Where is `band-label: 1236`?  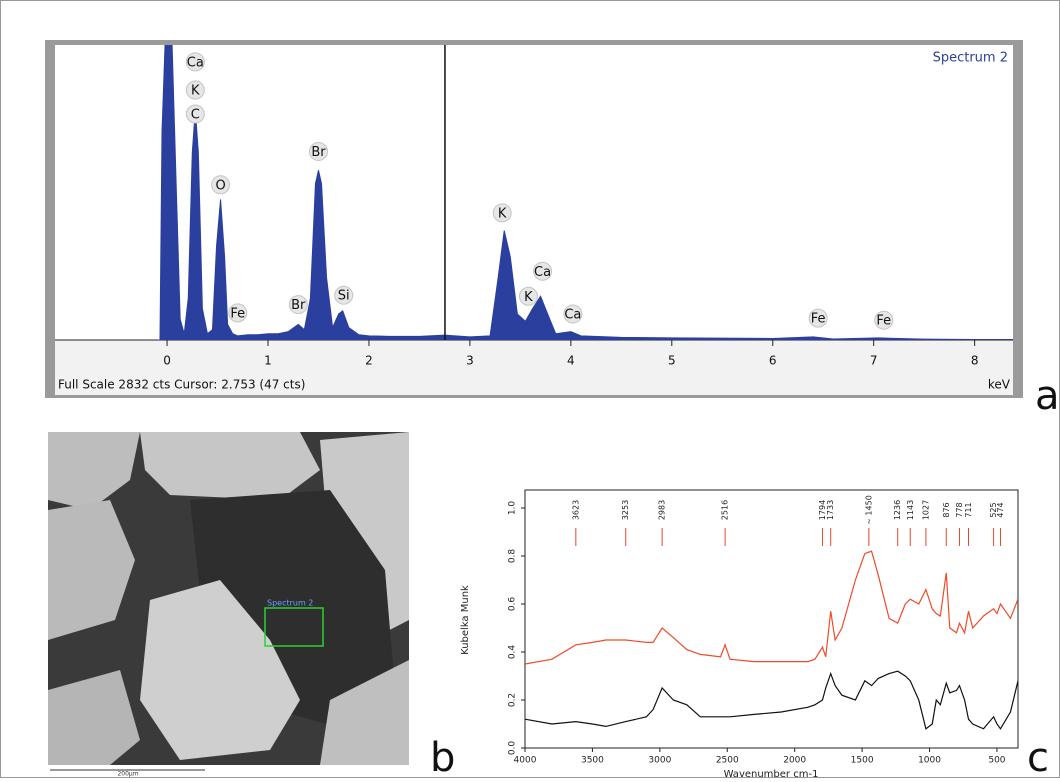
band-label: 1236 is located at coordinates (897, 510).